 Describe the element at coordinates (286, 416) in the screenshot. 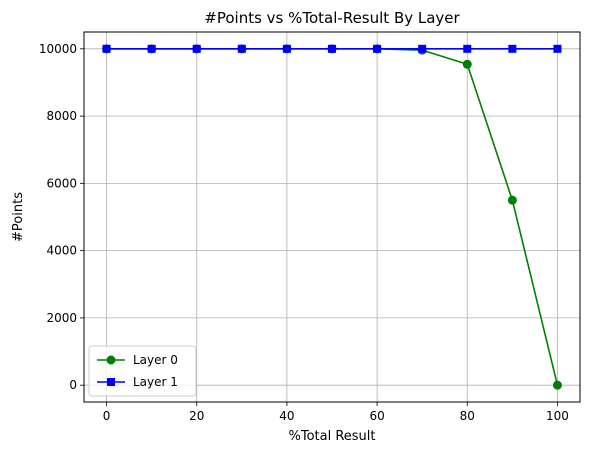

I see `x-tick-label: 40` at that location.